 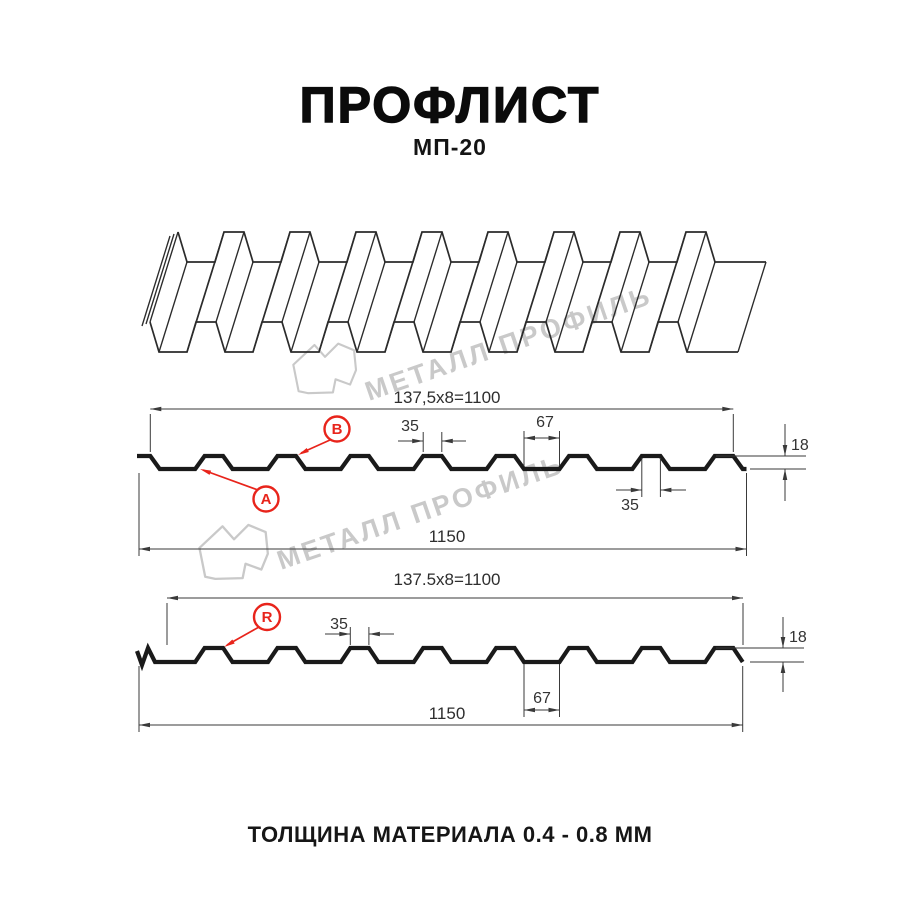 I want to click on dim-rib-width-lower: 35, so click(x=630, y=505).